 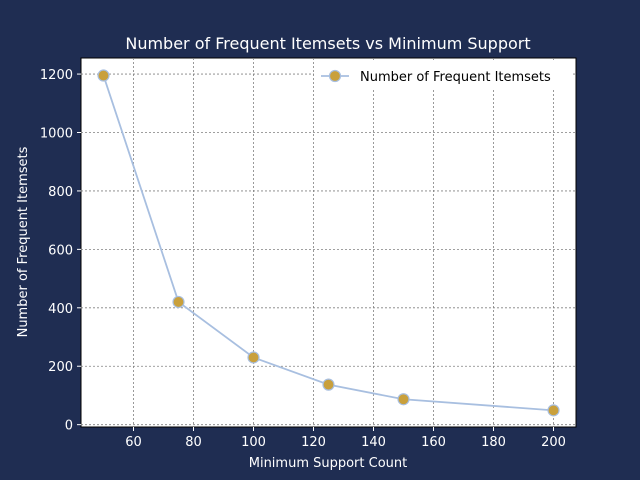 What do you see at coordinates (373, 442) in the screenshot?
I see `x-tick-label: 140` at bounding box center [373, 442].